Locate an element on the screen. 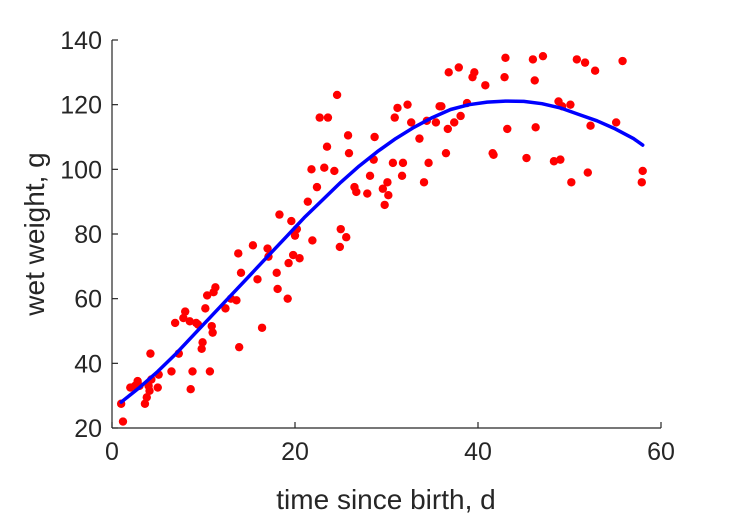 The height and width of the screenshot is (521, 729). y-tick-label: 60 is located at coordinates (88, 300).